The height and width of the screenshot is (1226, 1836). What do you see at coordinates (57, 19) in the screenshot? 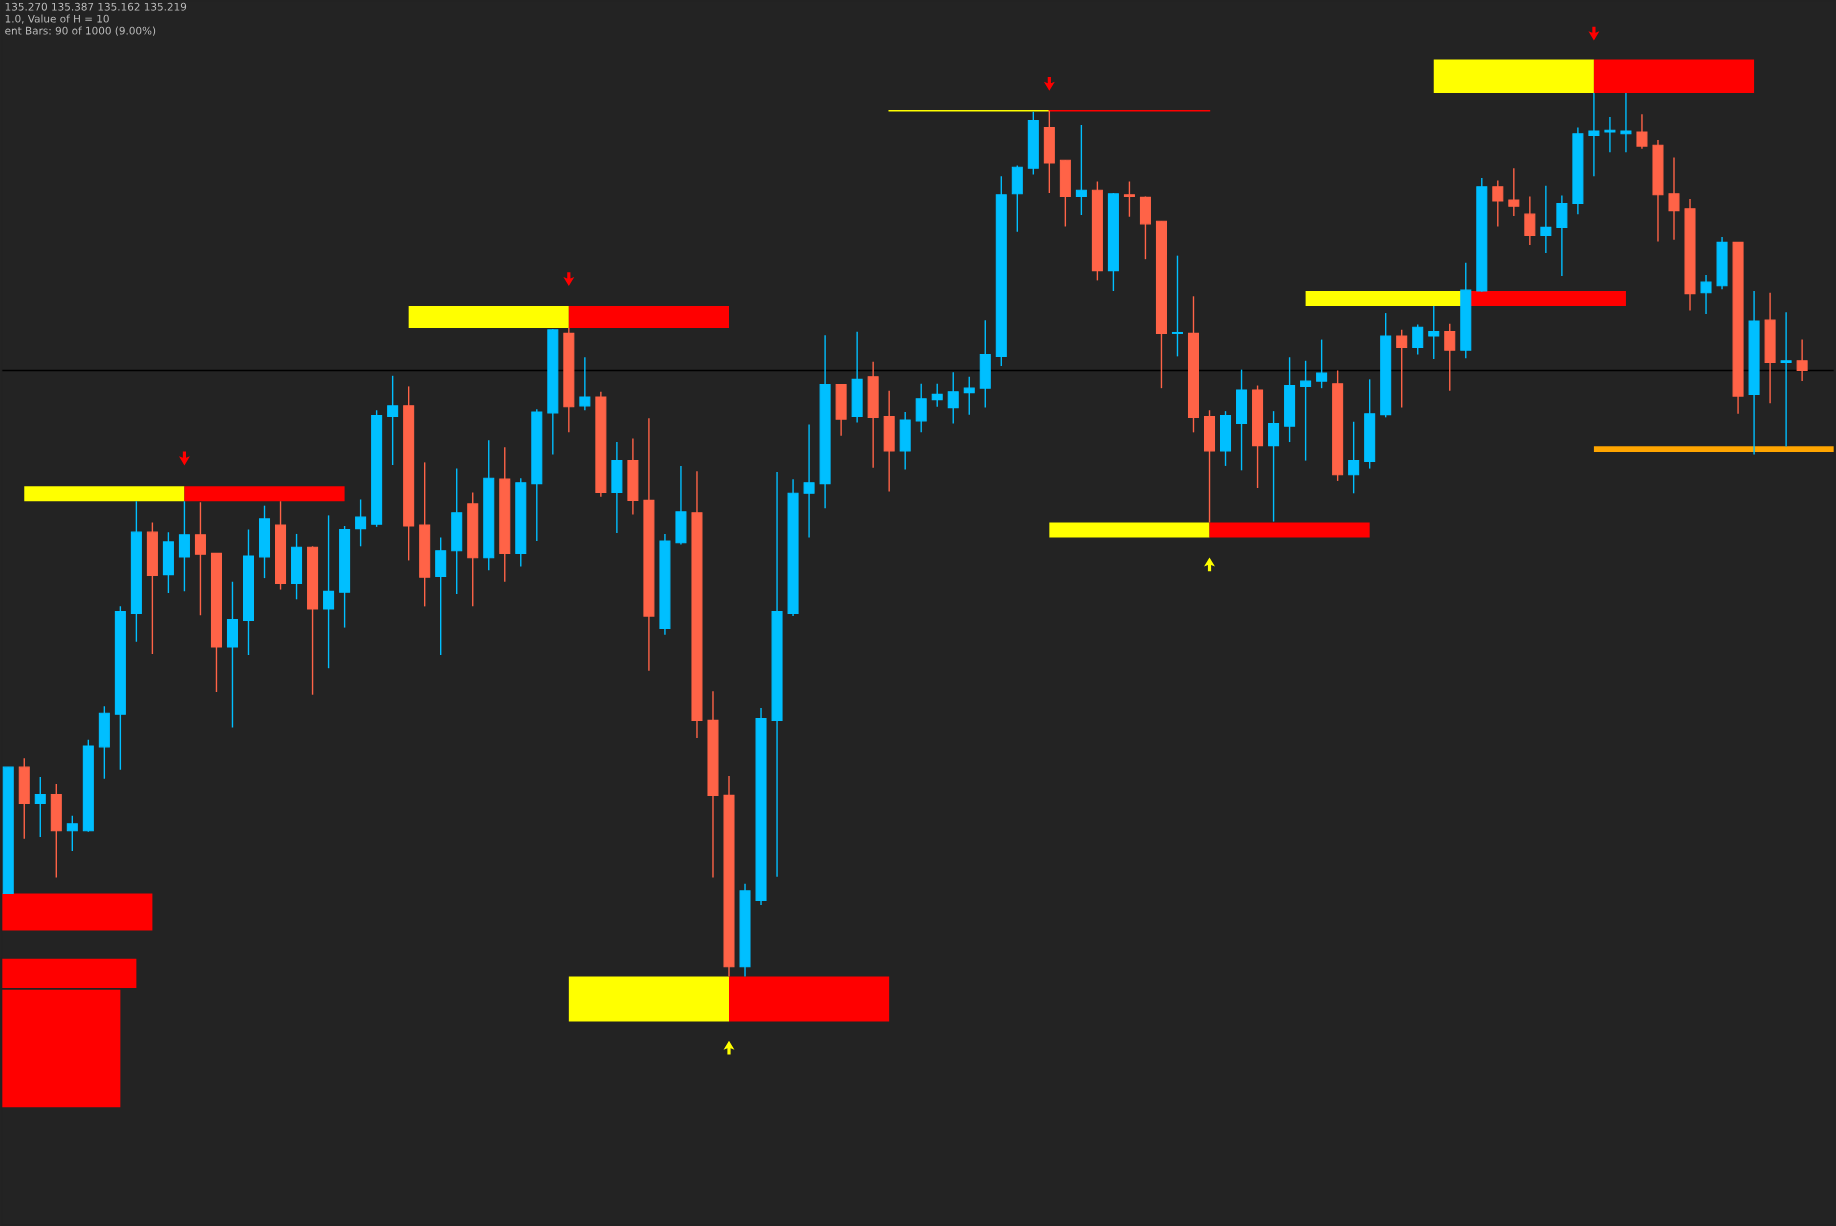
I see `text: 1.0, Value of H = 10` at bounding box center [57, 19].